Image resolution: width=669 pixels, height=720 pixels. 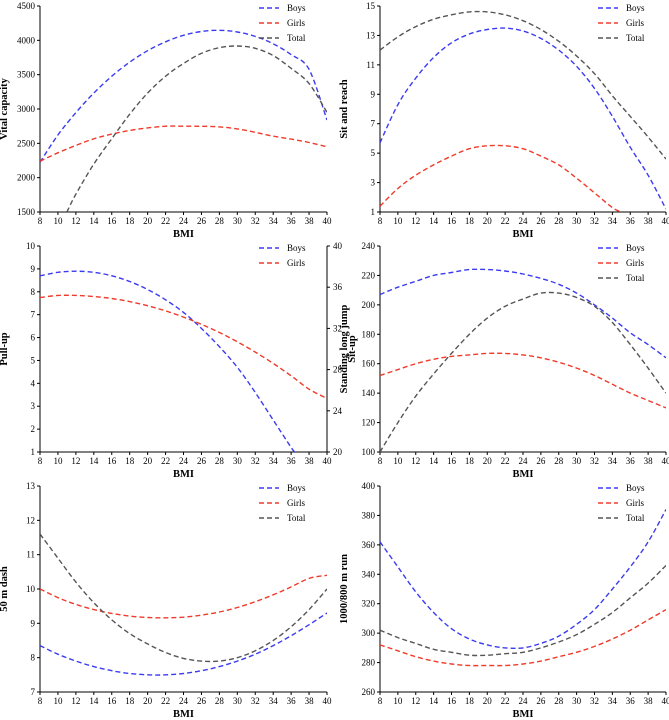 I want to click on y-axis-right-label: Sit-up, so click(x=352, y=349).